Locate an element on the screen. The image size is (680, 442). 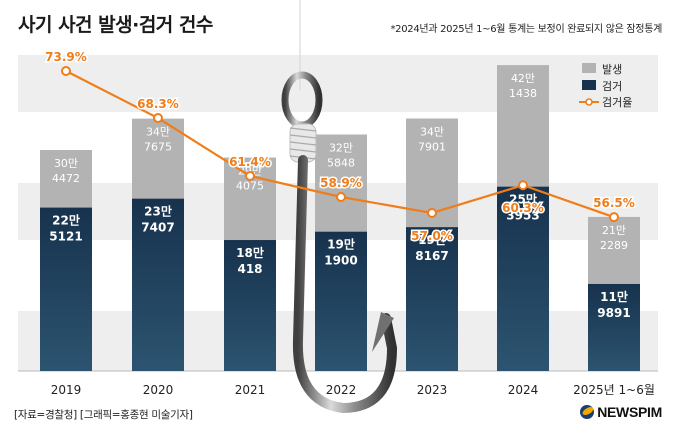
occurrence-label: 42만 is located at coordinates (523, 78).